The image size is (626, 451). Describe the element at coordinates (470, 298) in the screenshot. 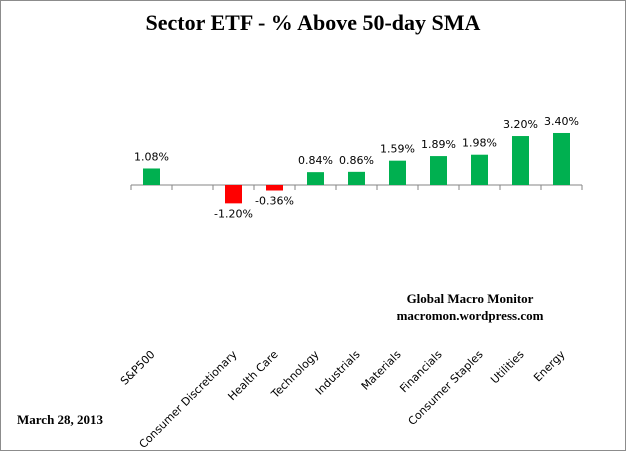

I see `source-line-1: Global Macro Monitor` at that location.